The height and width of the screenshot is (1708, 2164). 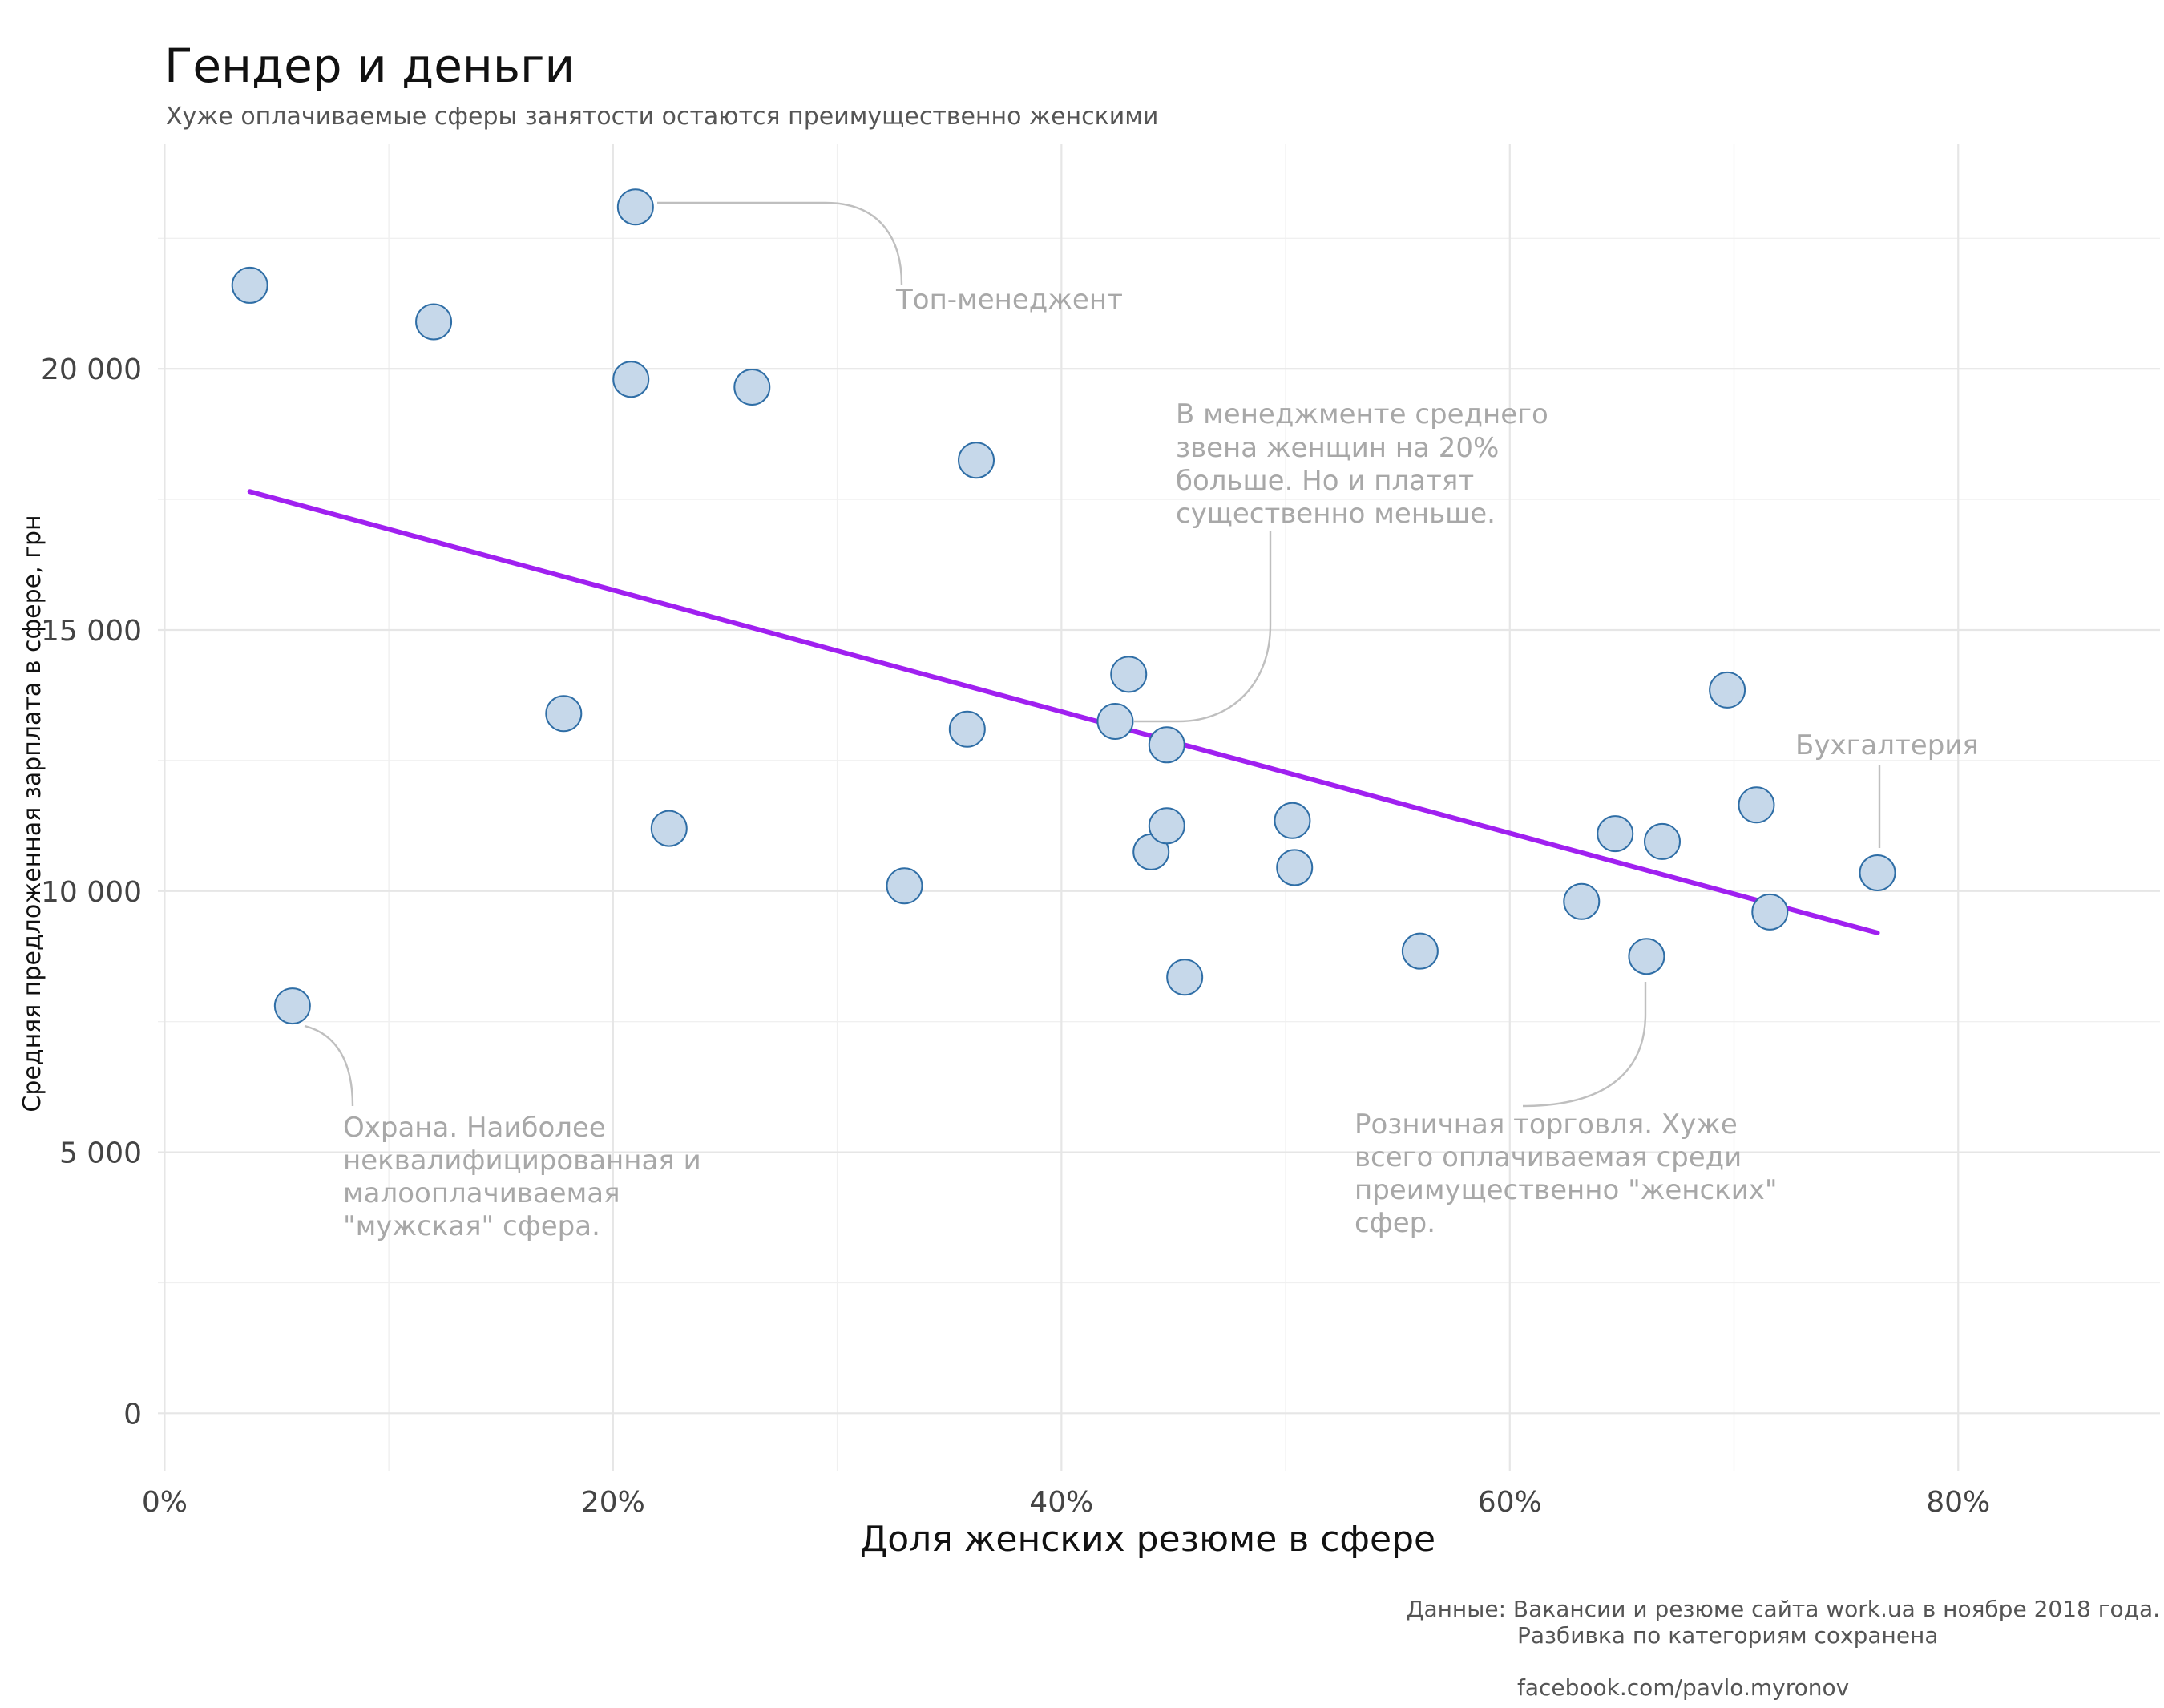 What do you see at coordinates (1336, 514) in the screenshot?
I see `annotation-line: существенно меньше.` at bounding box center [1336, 514].